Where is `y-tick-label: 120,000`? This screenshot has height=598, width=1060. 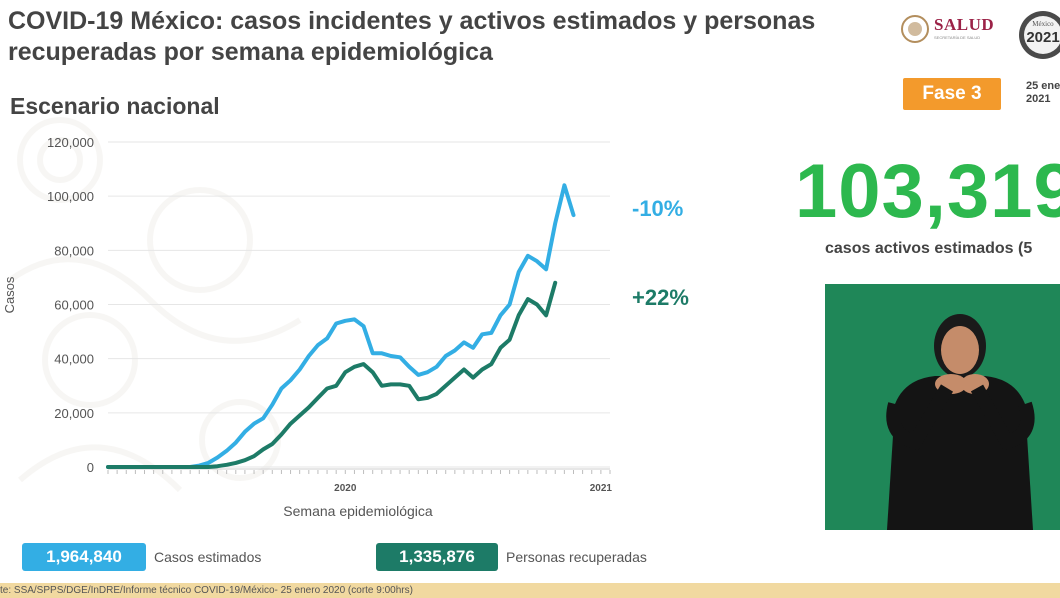
y-tick-label: 120,000 is located at coordinates (70, 142).